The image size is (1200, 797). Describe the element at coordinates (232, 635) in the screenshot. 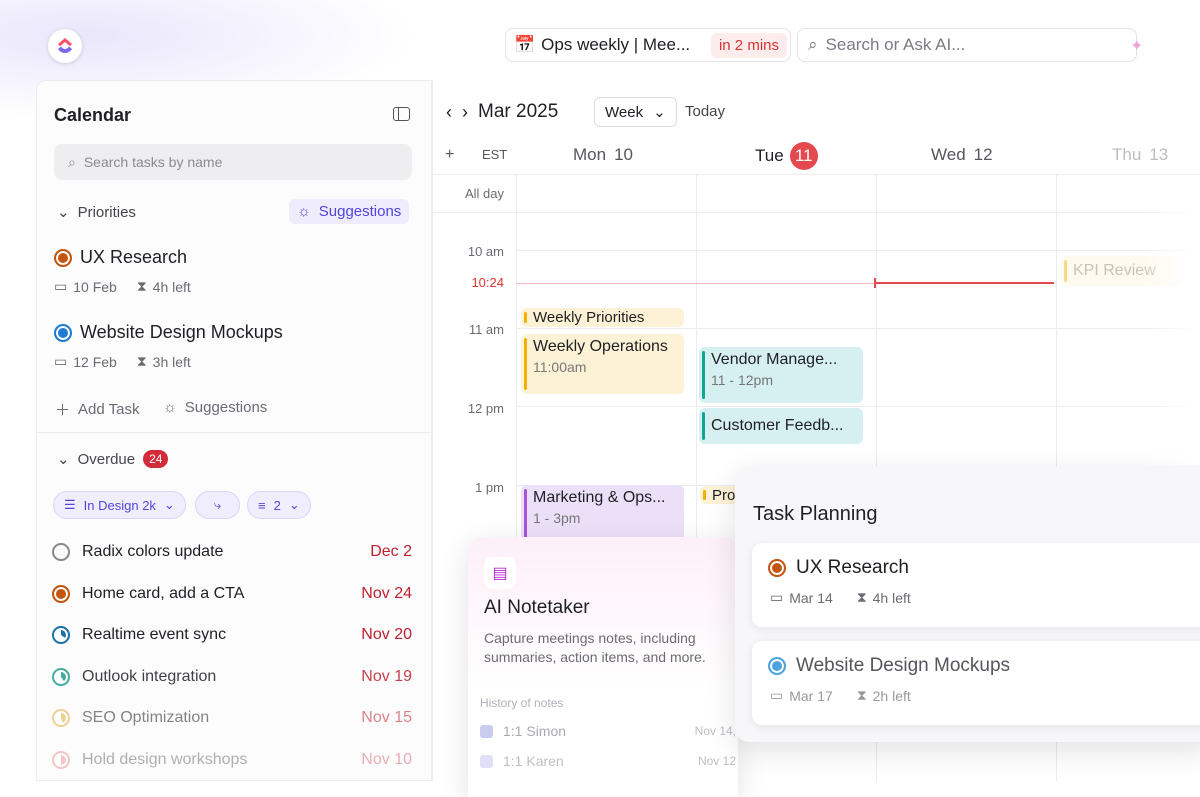

I see `overdue-task: Realtime event sync Nov 20` at that location.